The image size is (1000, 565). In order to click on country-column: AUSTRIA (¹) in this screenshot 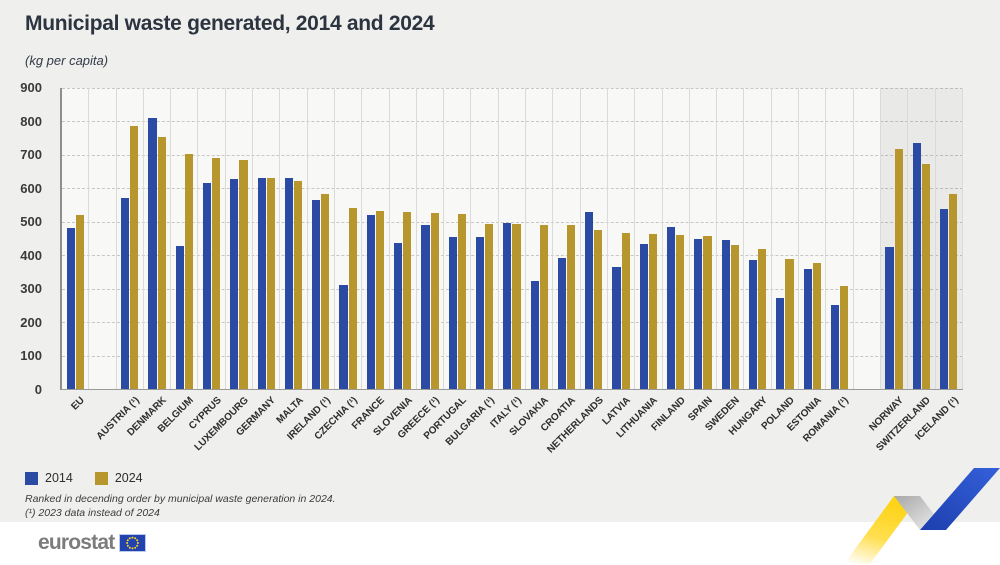, I will do `click(119, 265)`.